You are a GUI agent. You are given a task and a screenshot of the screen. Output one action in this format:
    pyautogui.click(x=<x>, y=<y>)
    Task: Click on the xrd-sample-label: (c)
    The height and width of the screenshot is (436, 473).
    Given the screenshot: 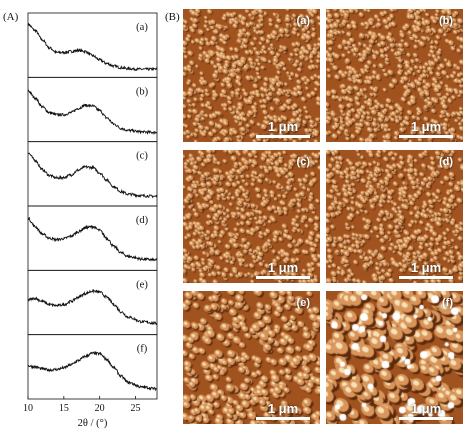 What is the action you would take?
    pyautogui.click(x=142, y=156)
    